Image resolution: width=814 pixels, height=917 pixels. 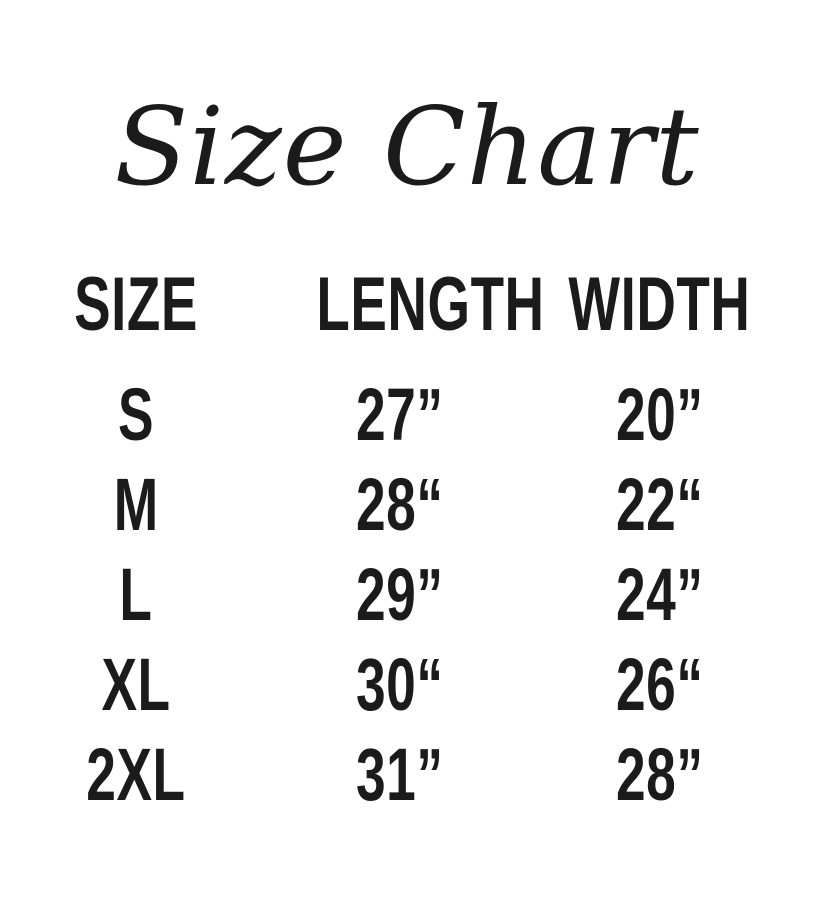 I want to click on table-header-row: SIZE LENGTH WIDTH, so click(x=407, y=305).